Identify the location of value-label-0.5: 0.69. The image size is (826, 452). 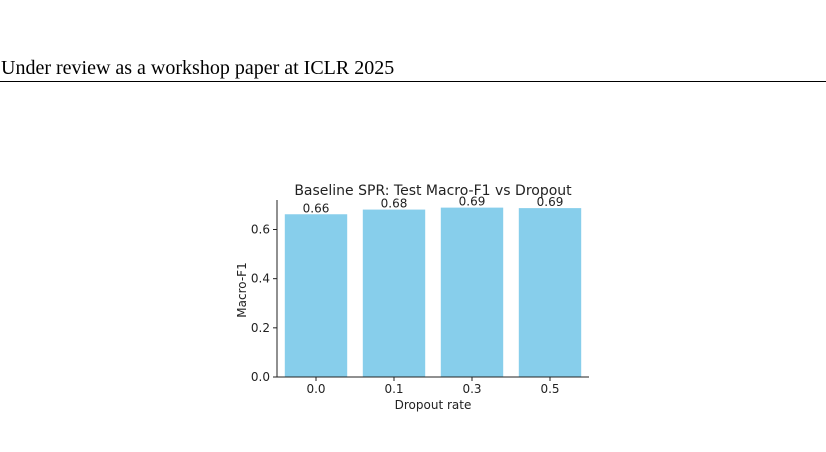
(550, 202).